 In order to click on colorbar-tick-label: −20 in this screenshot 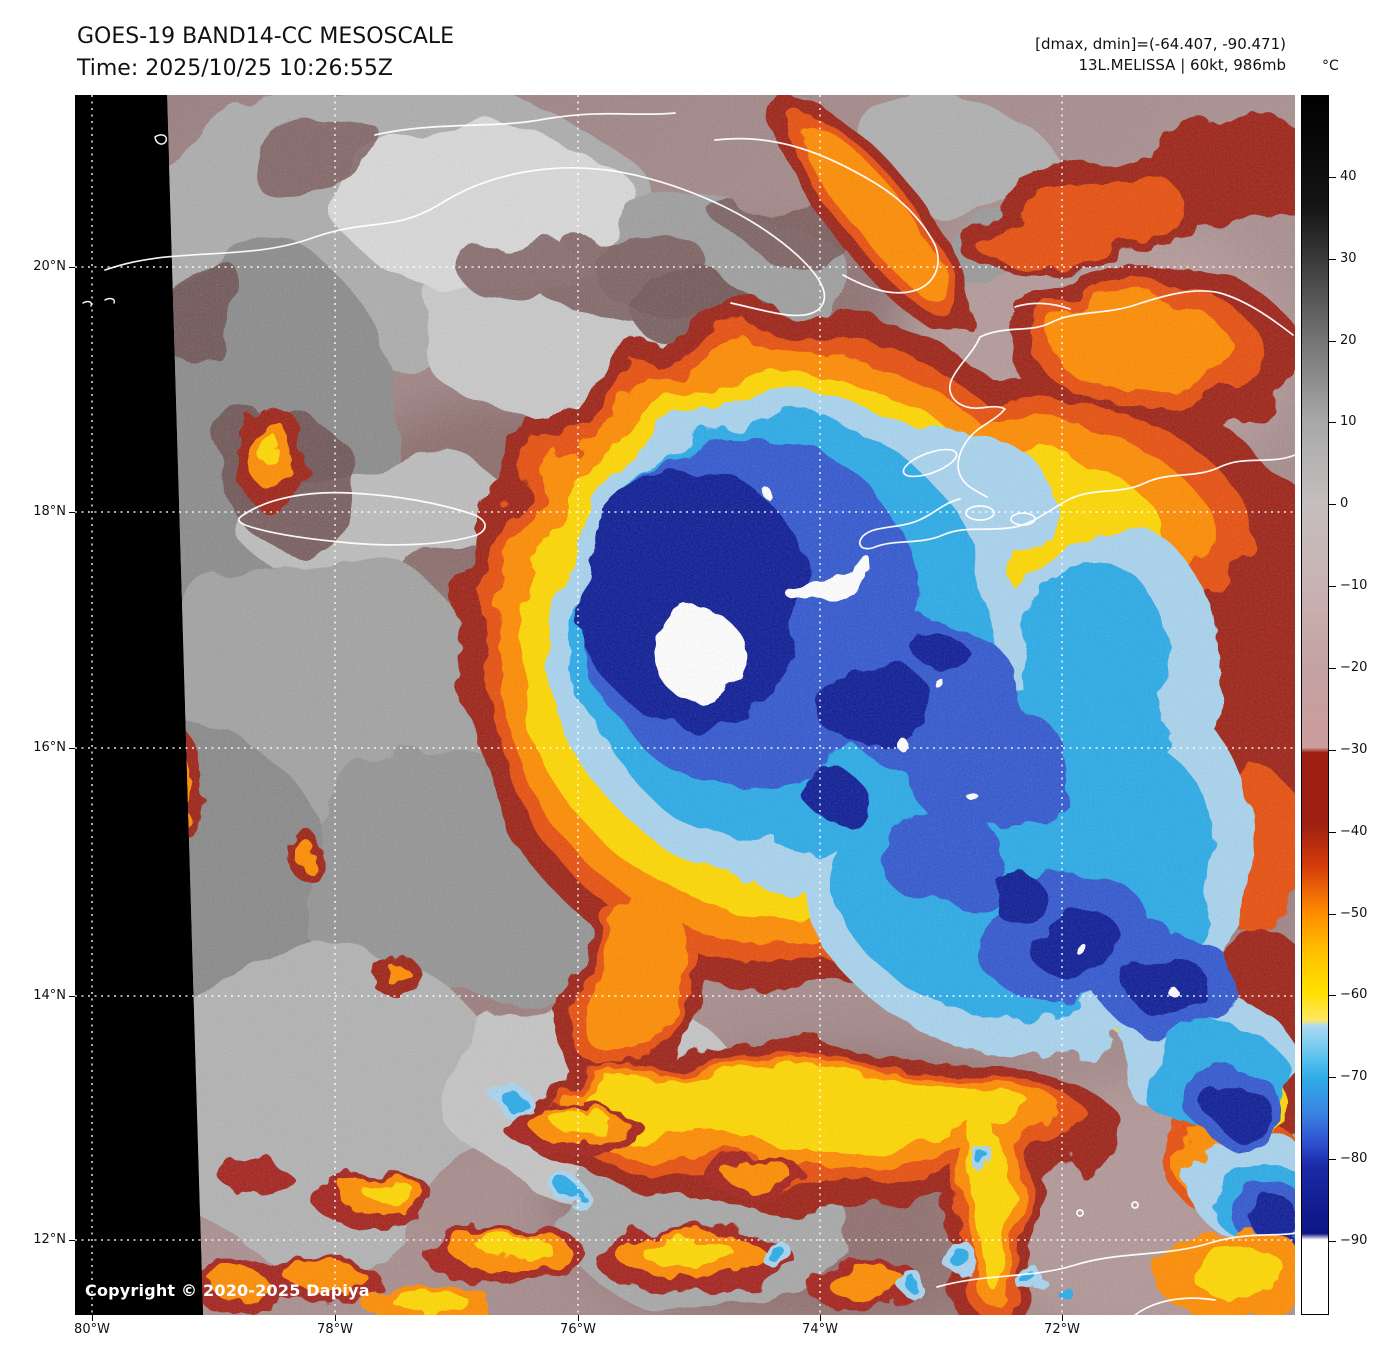, I will do `click(1354, 667)`.